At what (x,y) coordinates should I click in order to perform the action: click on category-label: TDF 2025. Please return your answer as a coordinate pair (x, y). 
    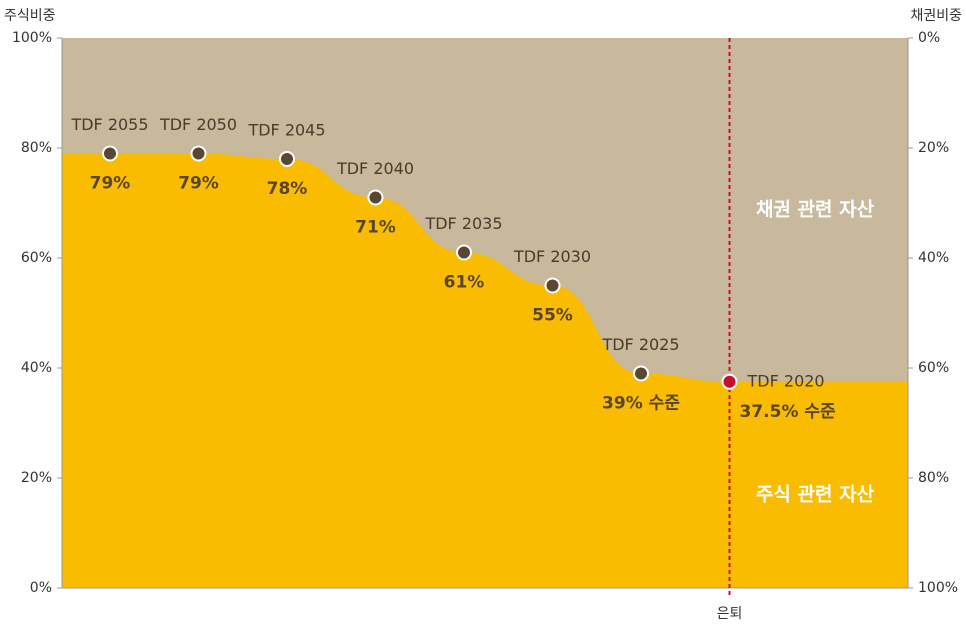
    Looking at the image, I should click on (640, 344).